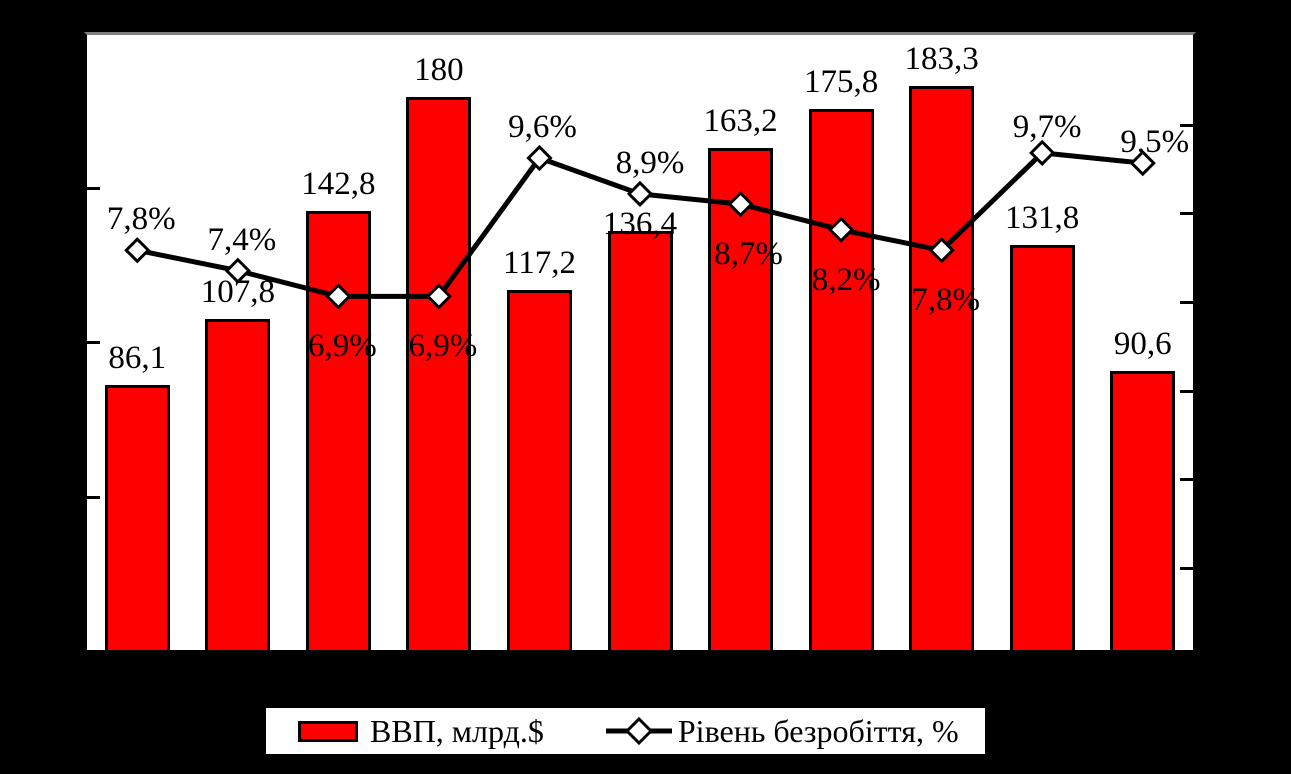 The height and width of the screenshot is (774, 1291). Describe the element at coordinates (1047, 126) in the screenshot. I see `line-point-label: 9,7%` at that location.